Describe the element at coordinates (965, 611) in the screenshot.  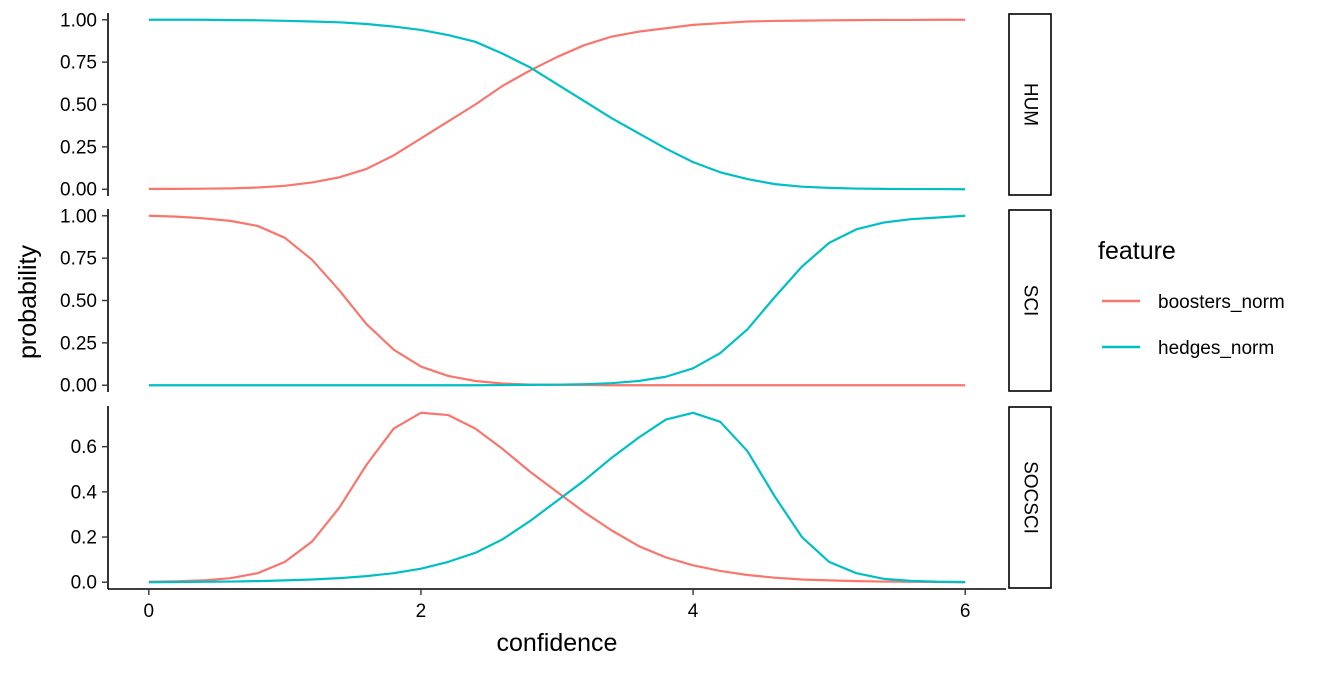
I see `x-tick-label: 6` at that location.